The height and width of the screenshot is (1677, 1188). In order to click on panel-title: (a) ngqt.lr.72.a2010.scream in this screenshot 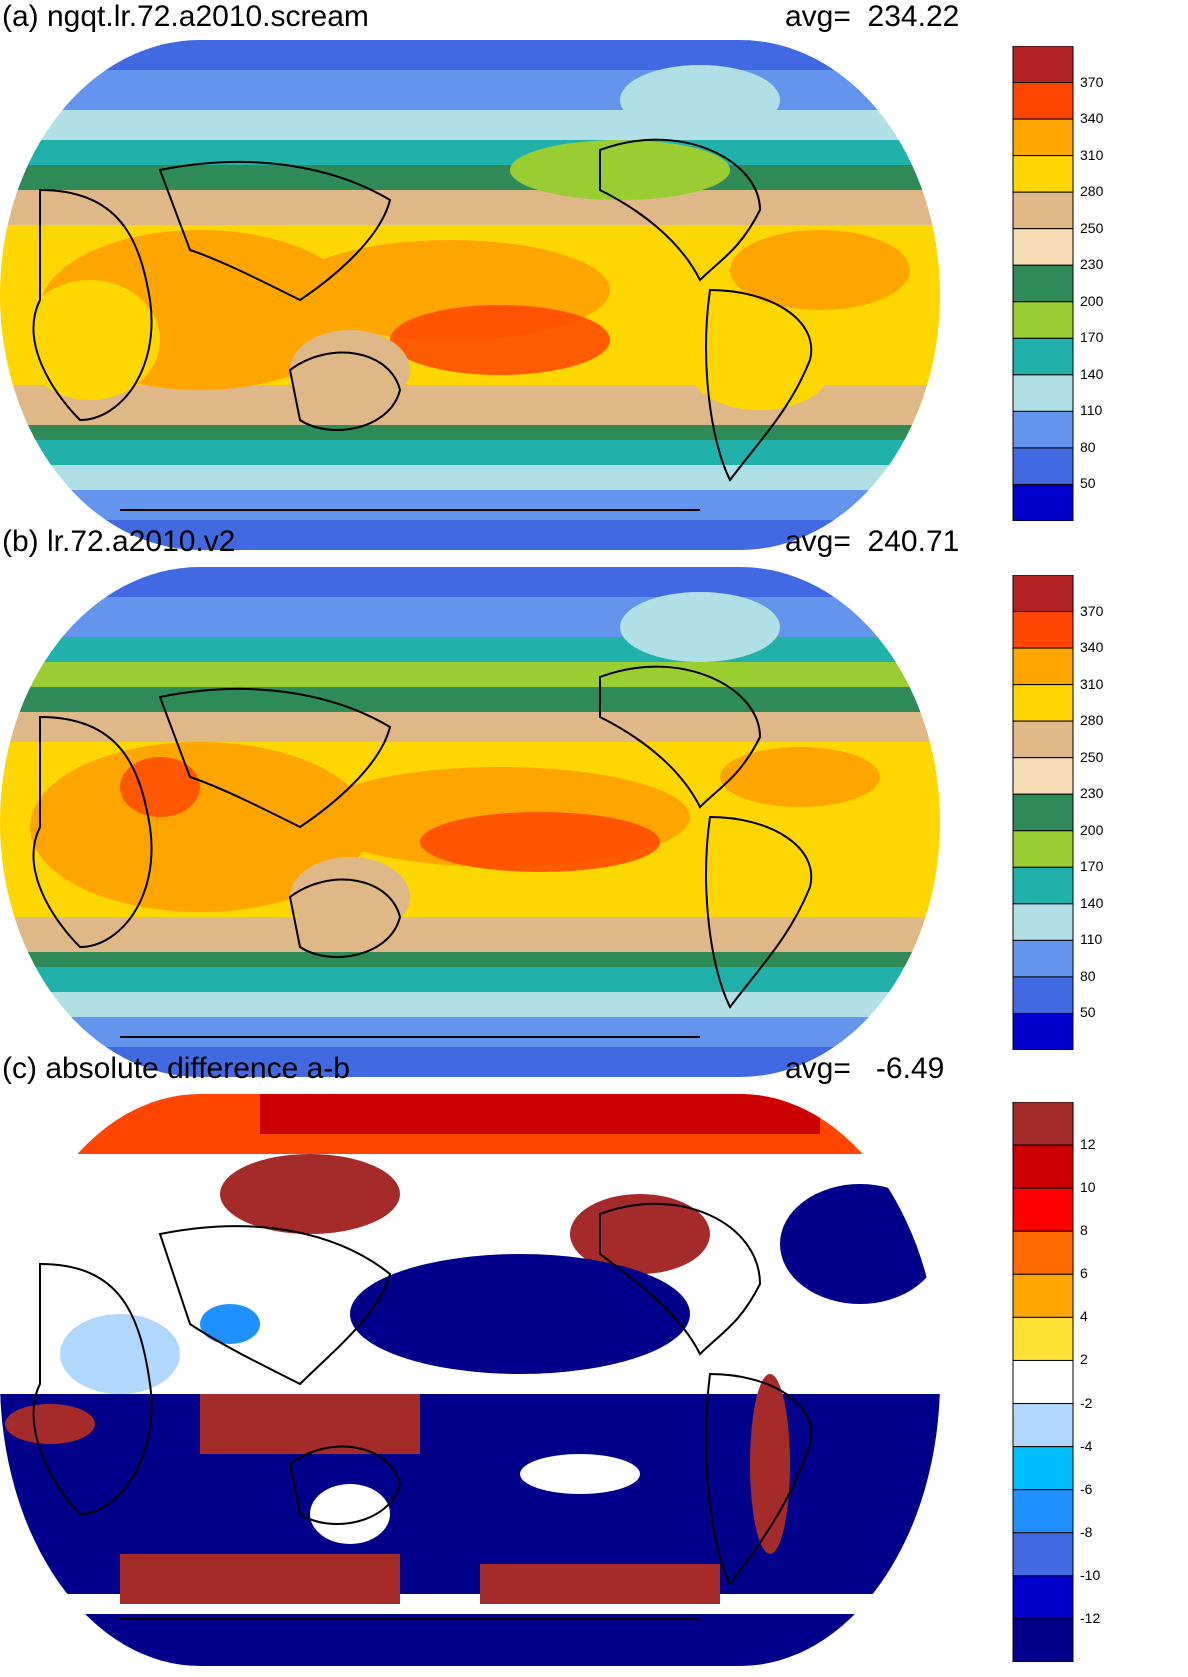, I will do `click(185, 16)`.